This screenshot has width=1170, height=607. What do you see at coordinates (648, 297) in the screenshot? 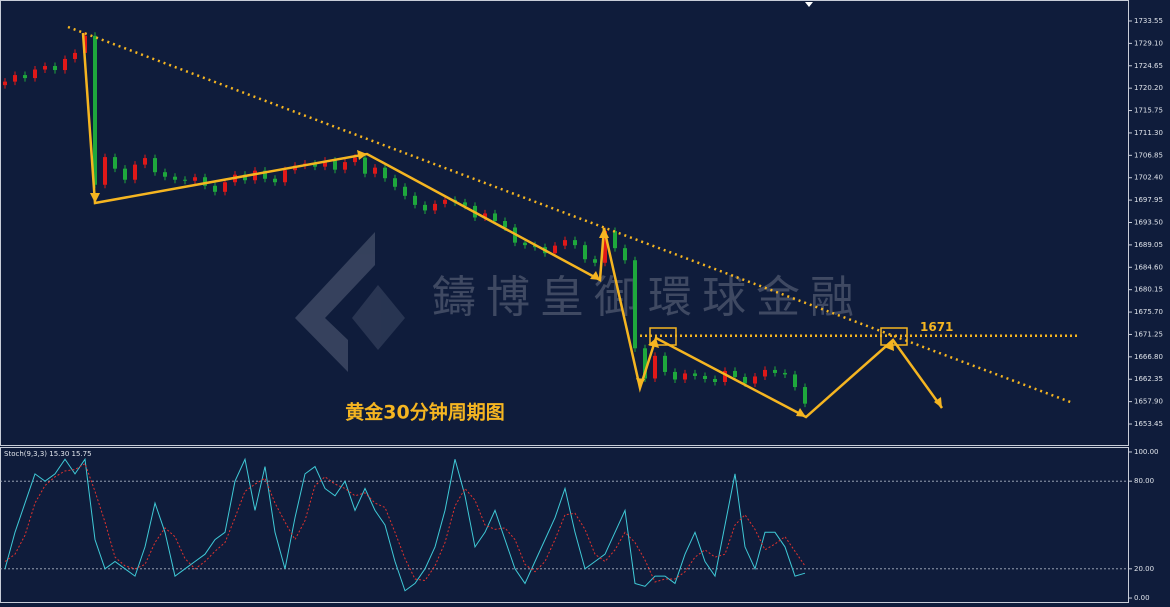
I see `watermark: 鑄博皇御環球金融` at bounding box center [648, 297].